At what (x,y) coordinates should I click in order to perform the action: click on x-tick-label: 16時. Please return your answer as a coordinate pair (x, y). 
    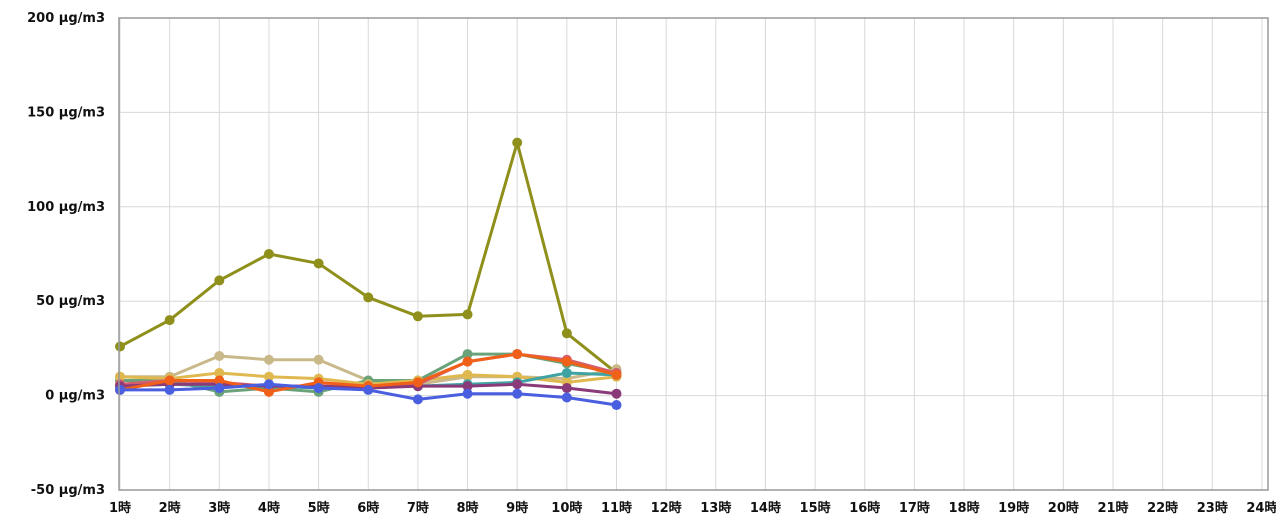
    Looking at the image, I should click on (864, 508).